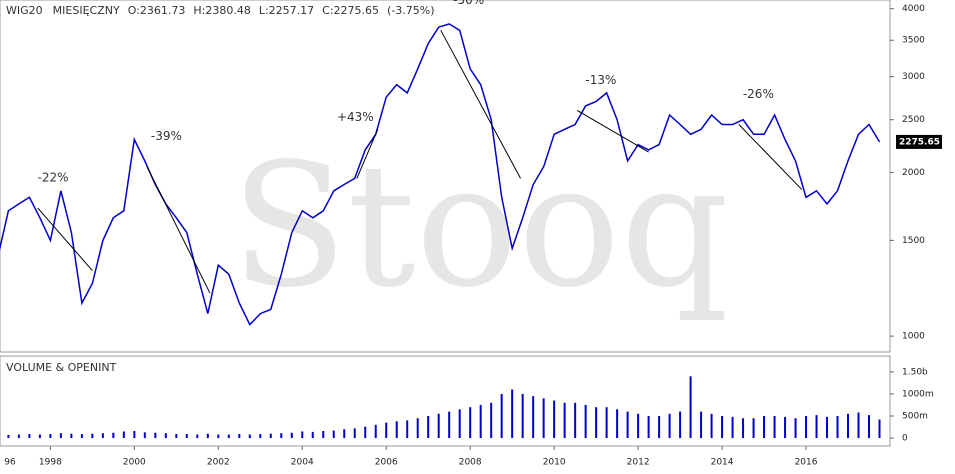  Describe the element at coordinates (468, 3) in the screenshot. I see `trend-label: -50%` at that location.